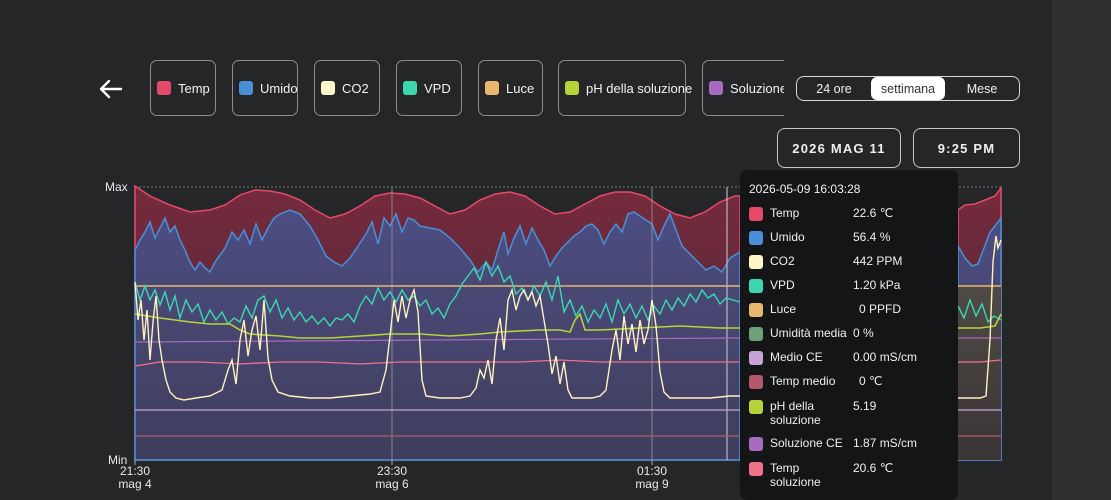 The height and width of the screenshot is (500, 1111). Describe the element at coordinates (437, 294) in the screenshot. I see `series-vpd-line` at that location.